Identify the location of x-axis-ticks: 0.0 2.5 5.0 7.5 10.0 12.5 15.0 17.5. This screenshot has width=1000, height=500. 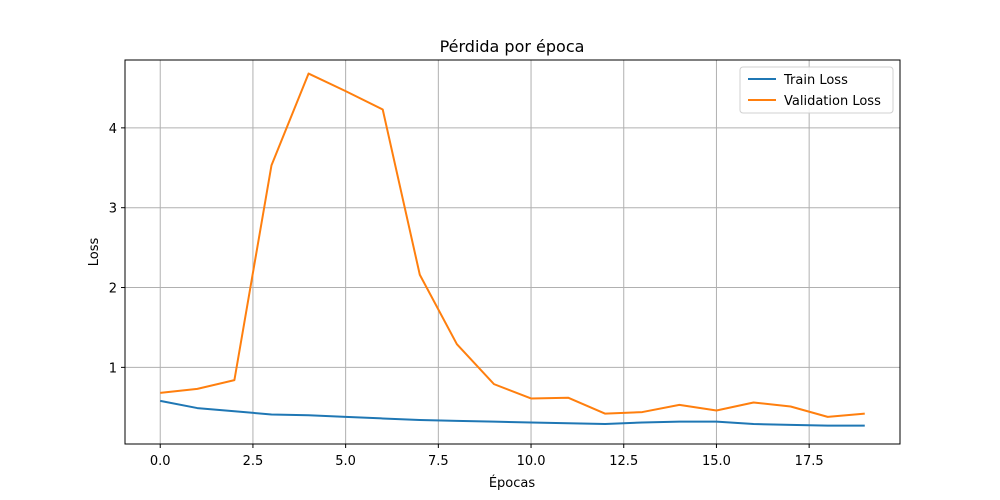
(487, 456).